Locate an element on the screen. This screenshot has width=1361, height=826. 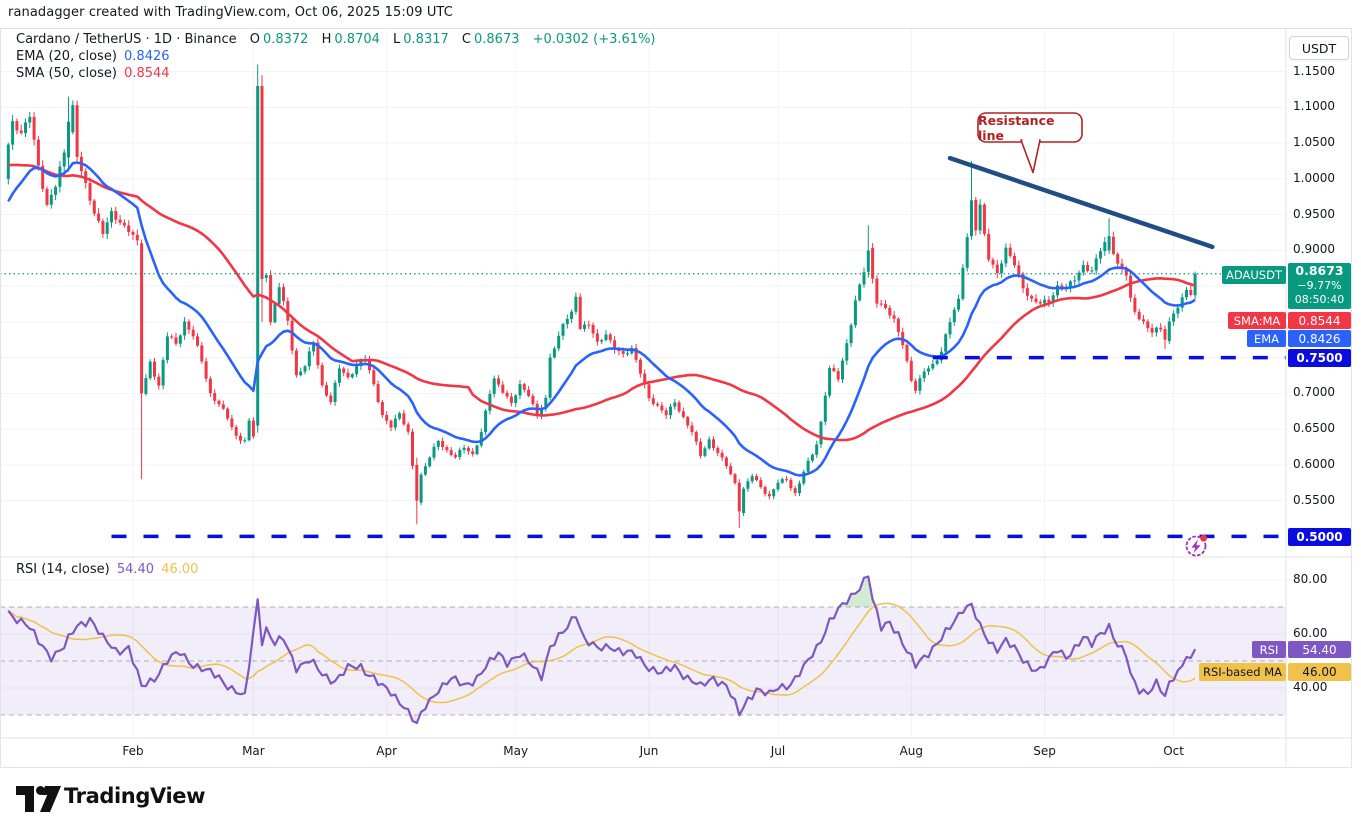
price-tick-1.0500: 1.0500 is located at coordinates (1314, 142).